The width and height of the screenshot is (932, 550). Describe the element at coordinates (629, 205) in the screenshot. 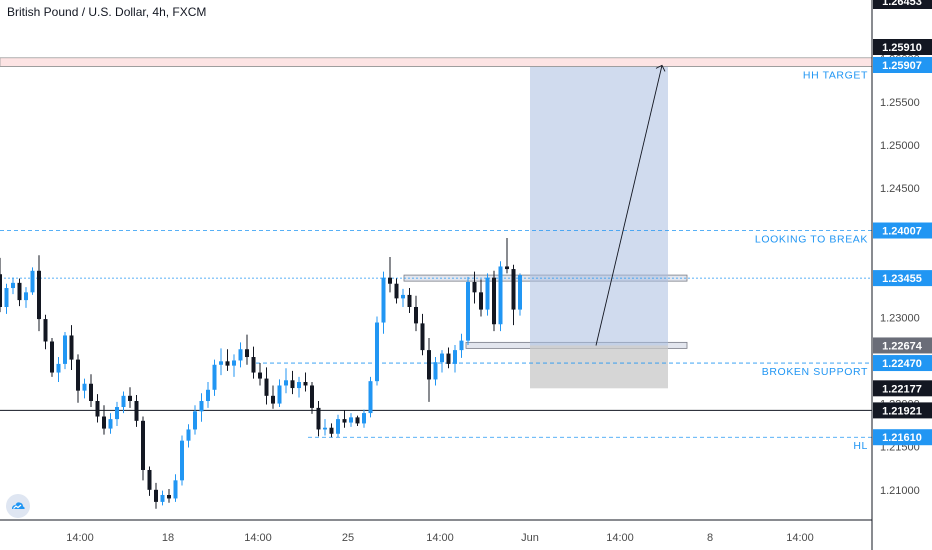

I see `projection-arrow` at that location.